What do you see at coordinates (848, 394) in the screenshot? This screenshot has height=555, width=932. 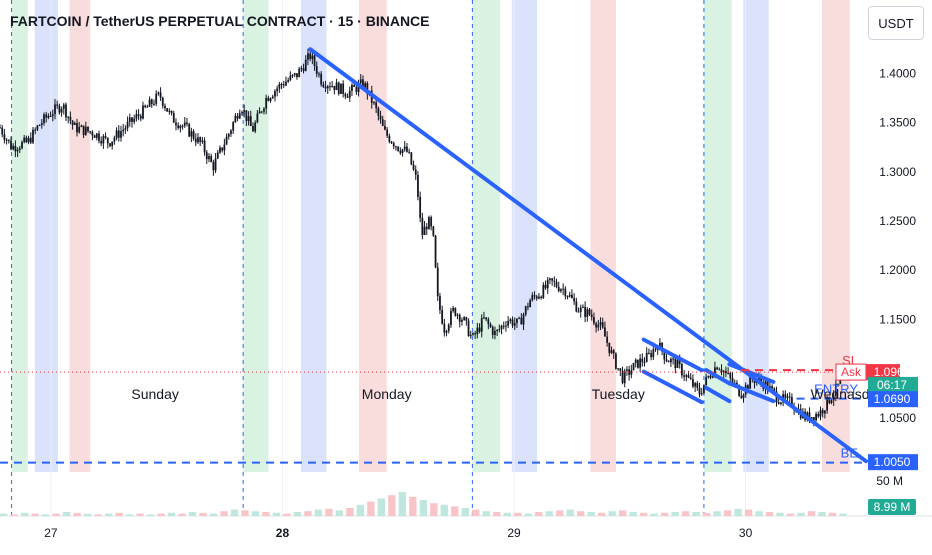 I see `day-label: Wednasday` at bounding box center [848, 394].